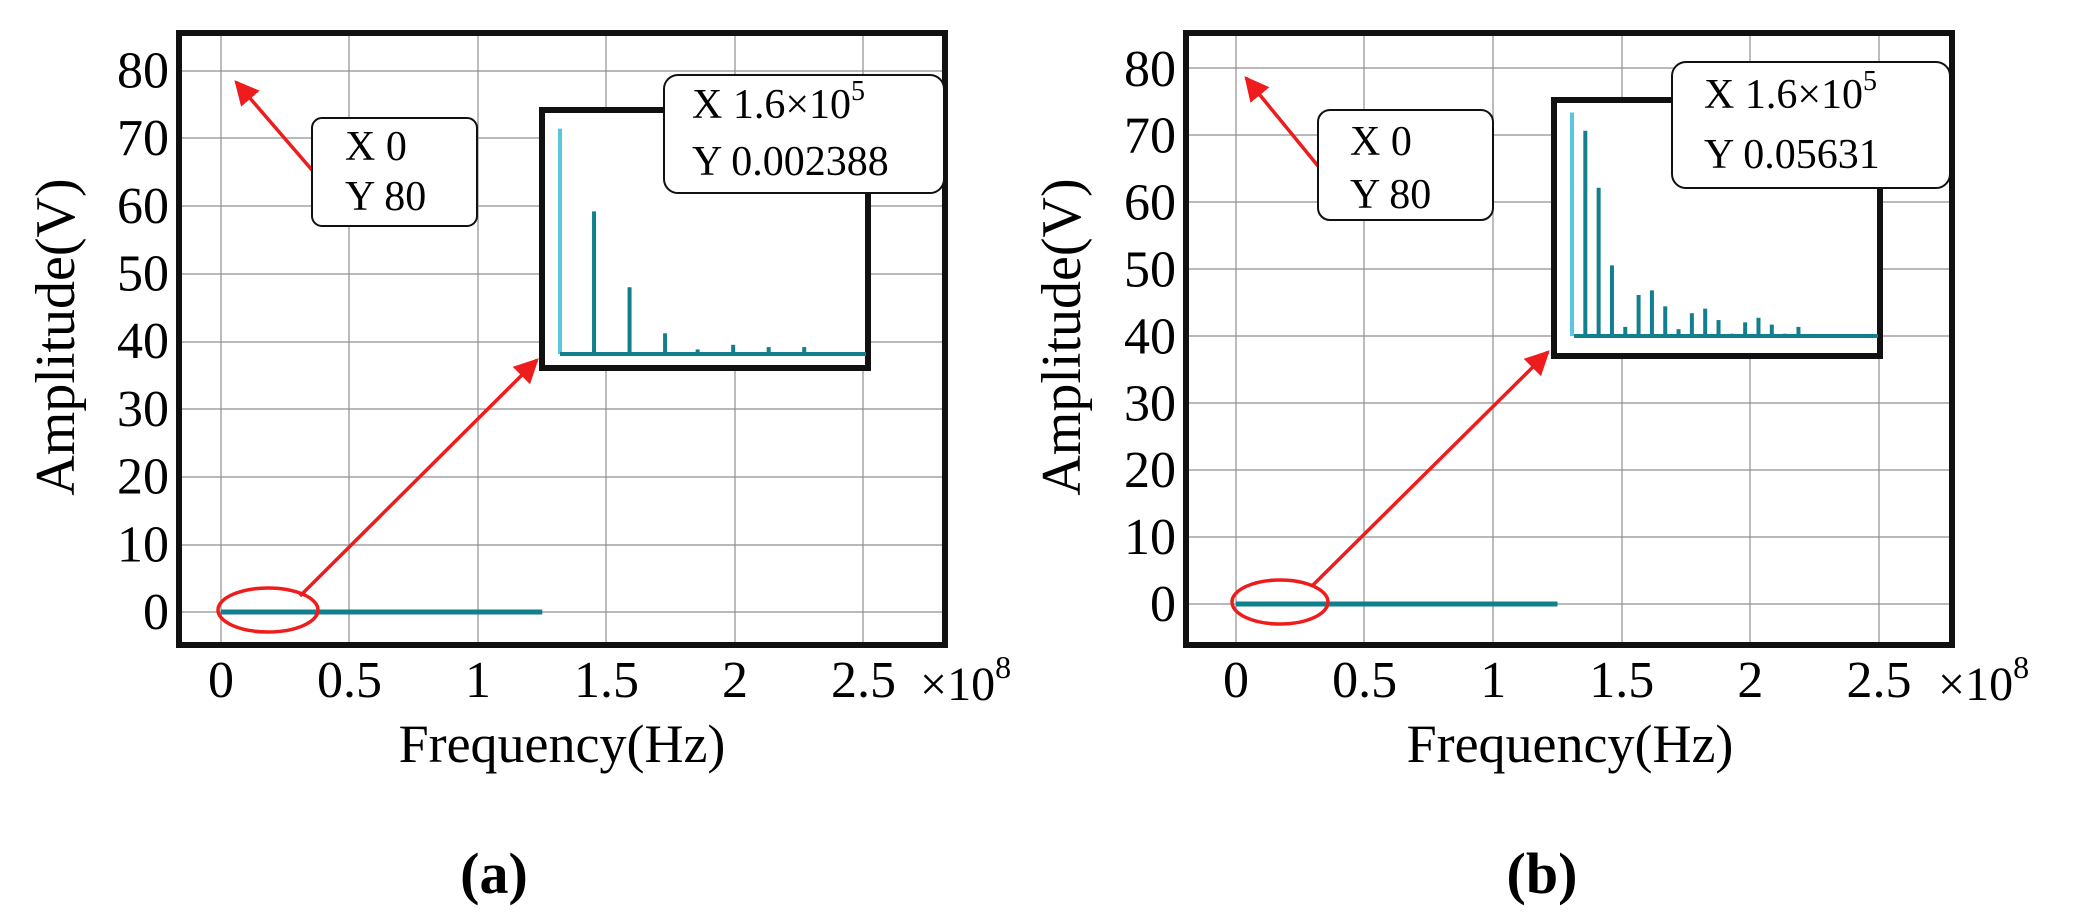 The width and height of the screenshot is (2076, 923). I want to click on datatip-harmonic: X 1.6×105 Y 0.002388, so click(804, 134).